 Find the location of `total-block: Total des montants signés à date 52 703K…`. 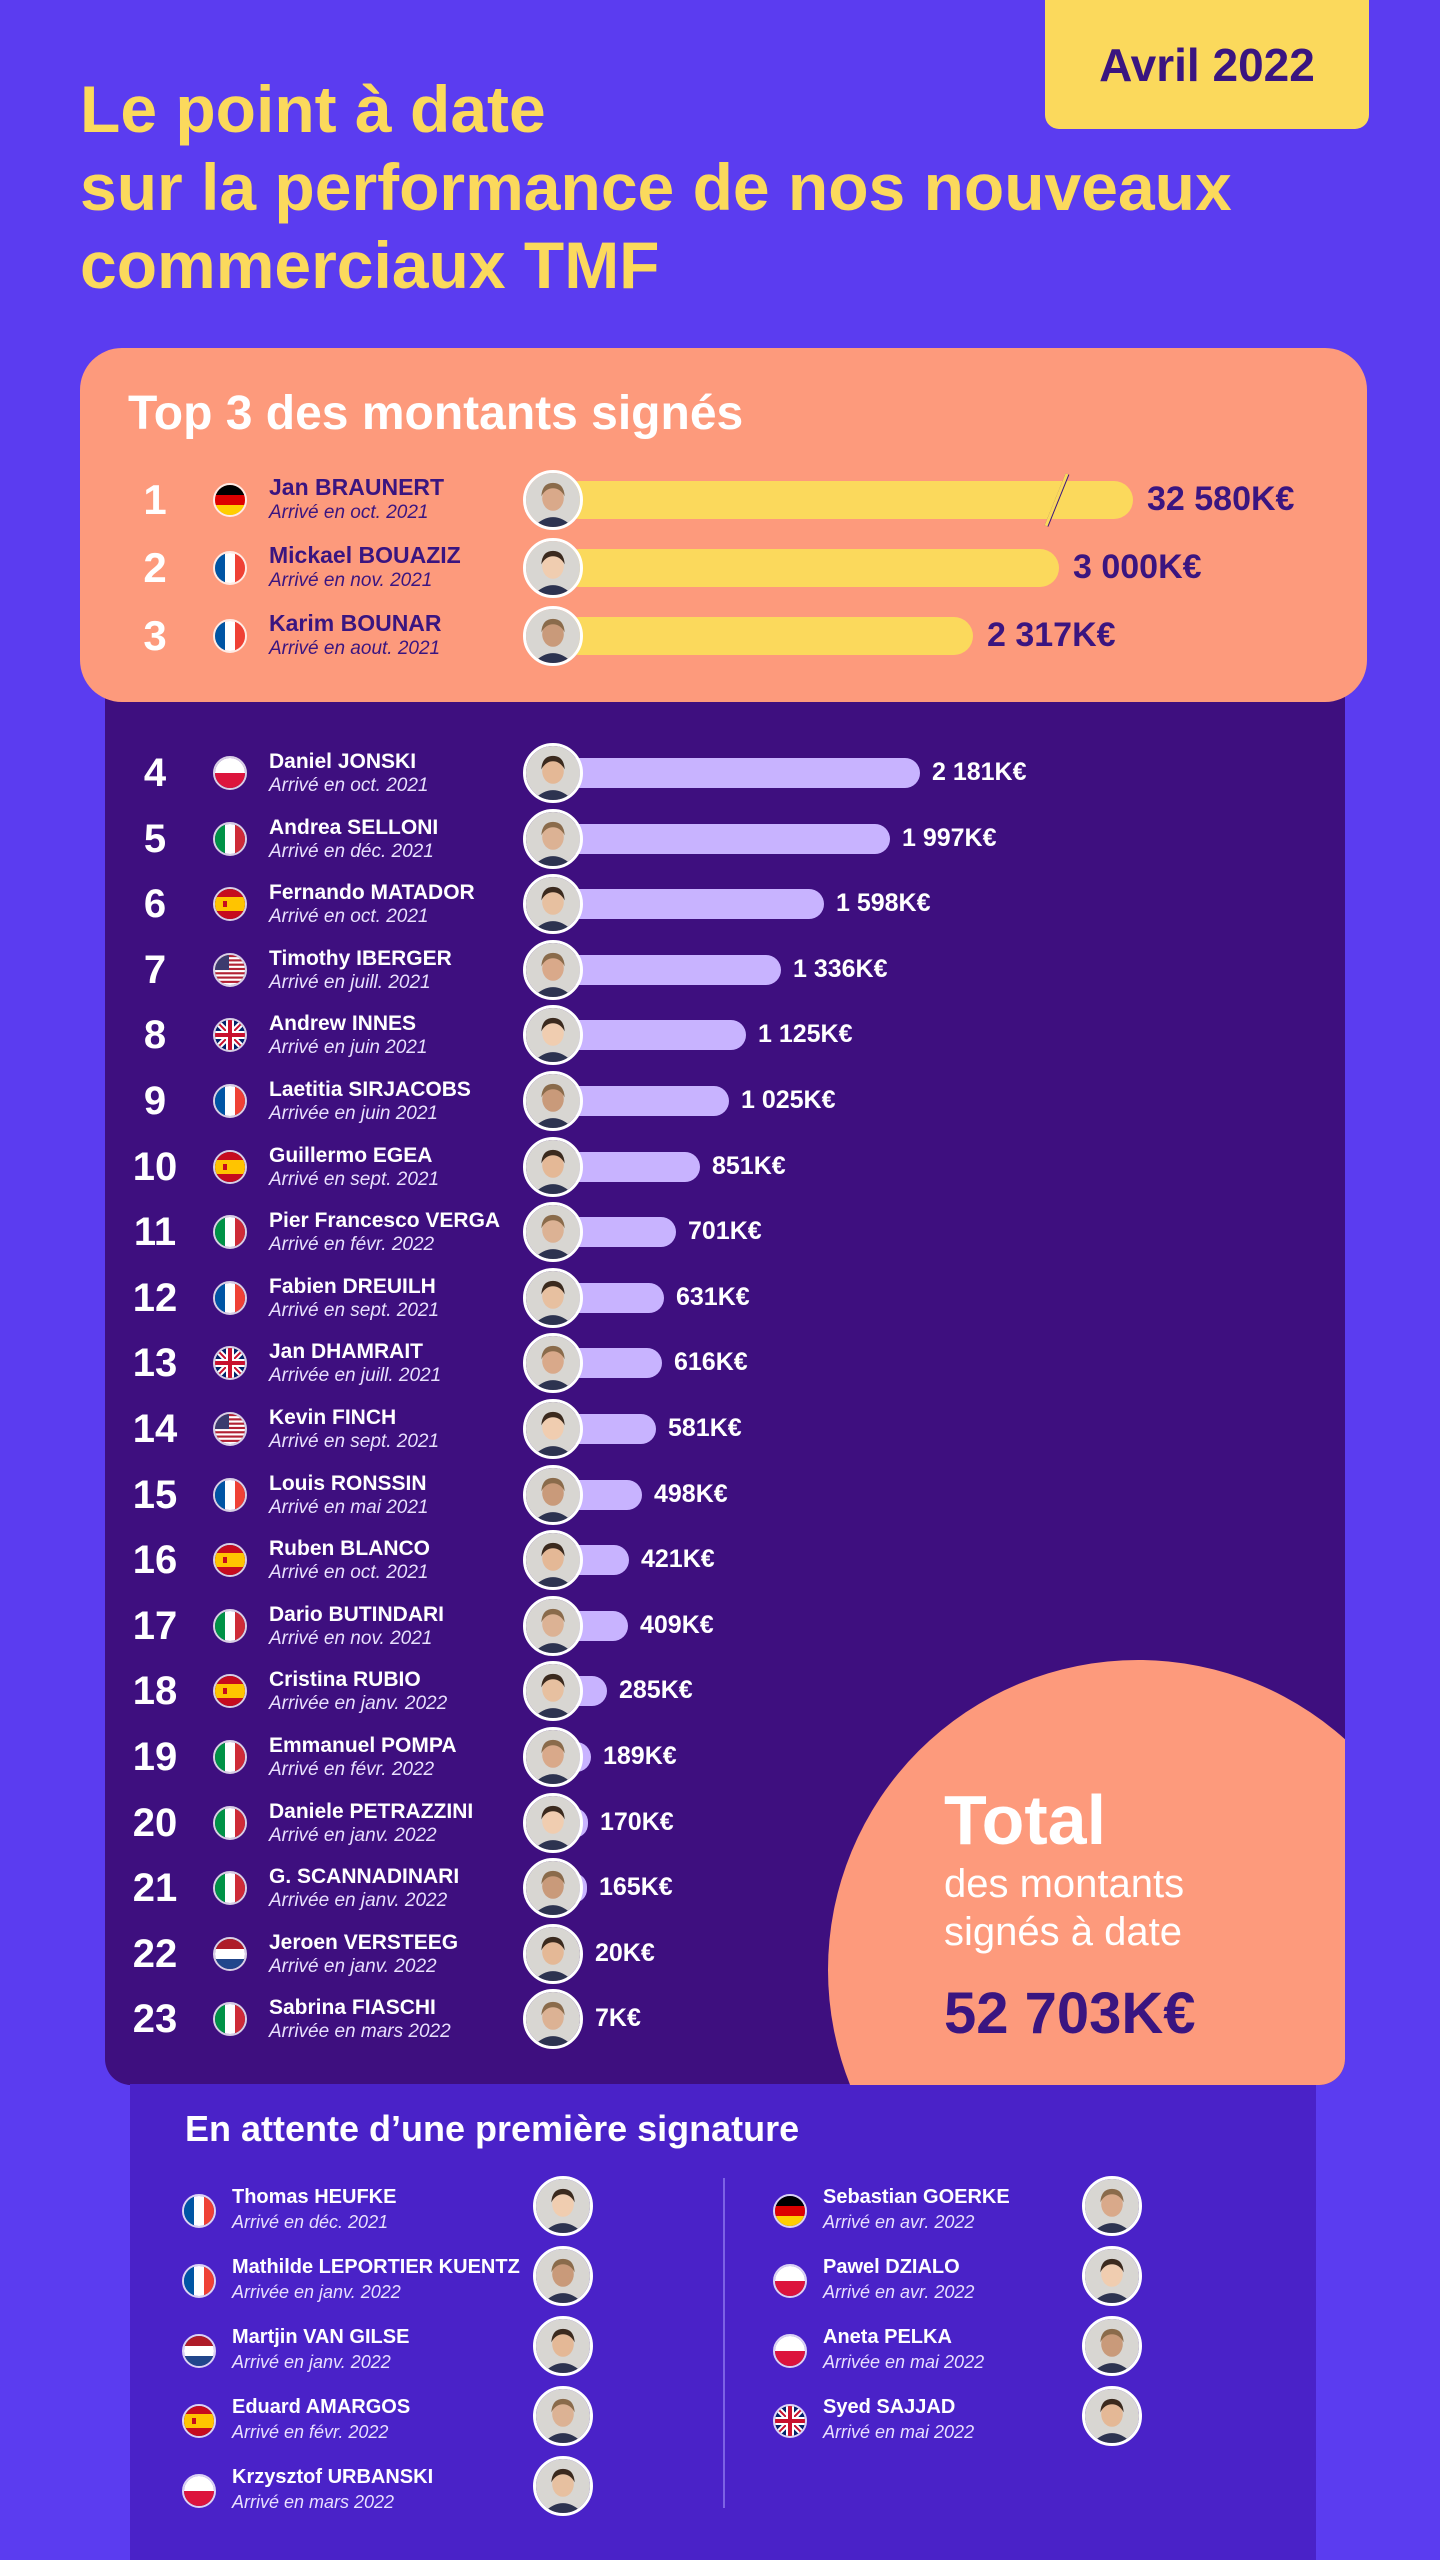

total-block: Total des montants signés à date 52 703K… is located at coordinates (1109, 1913).